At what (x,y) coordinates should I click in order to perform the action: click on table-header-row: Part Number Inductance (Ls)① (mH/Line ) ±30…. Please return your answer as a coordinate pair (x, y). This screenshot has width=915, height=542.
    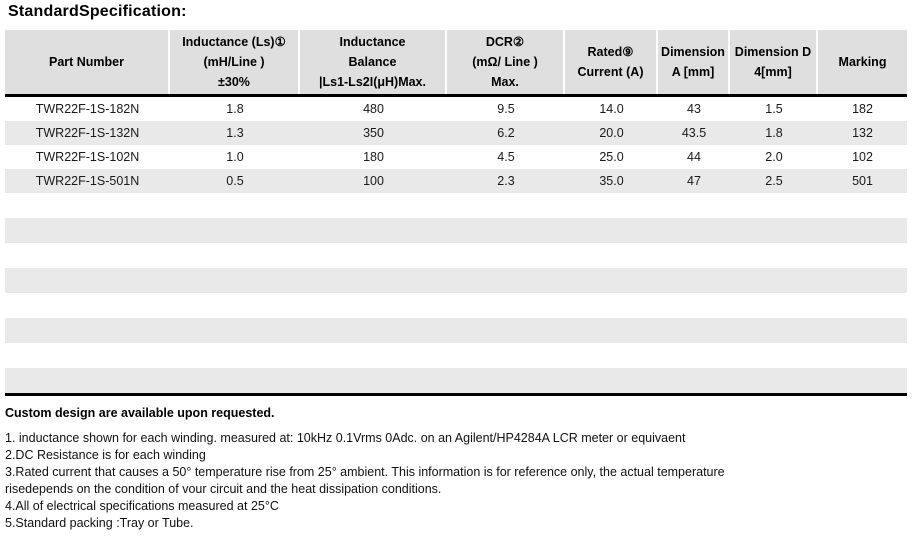
    Looking at the image, I should click on (456, 63).